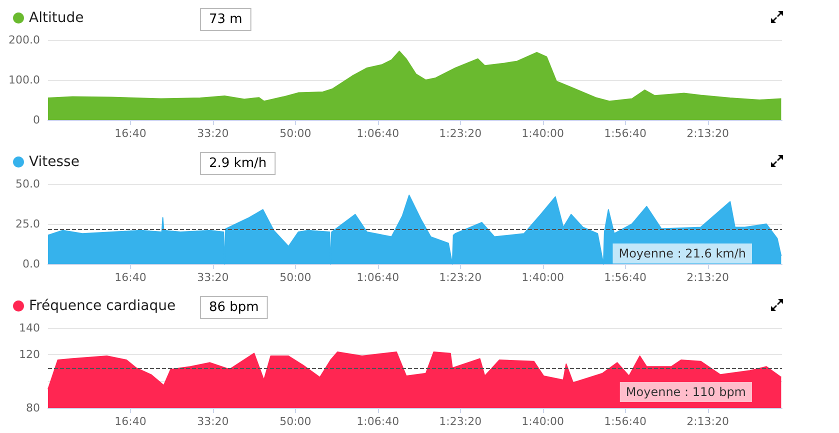  What do you see at coordinates (24, 80) in the screenshot?
I see `y-tick-label: 100.0` at bounding box center [24, 80].